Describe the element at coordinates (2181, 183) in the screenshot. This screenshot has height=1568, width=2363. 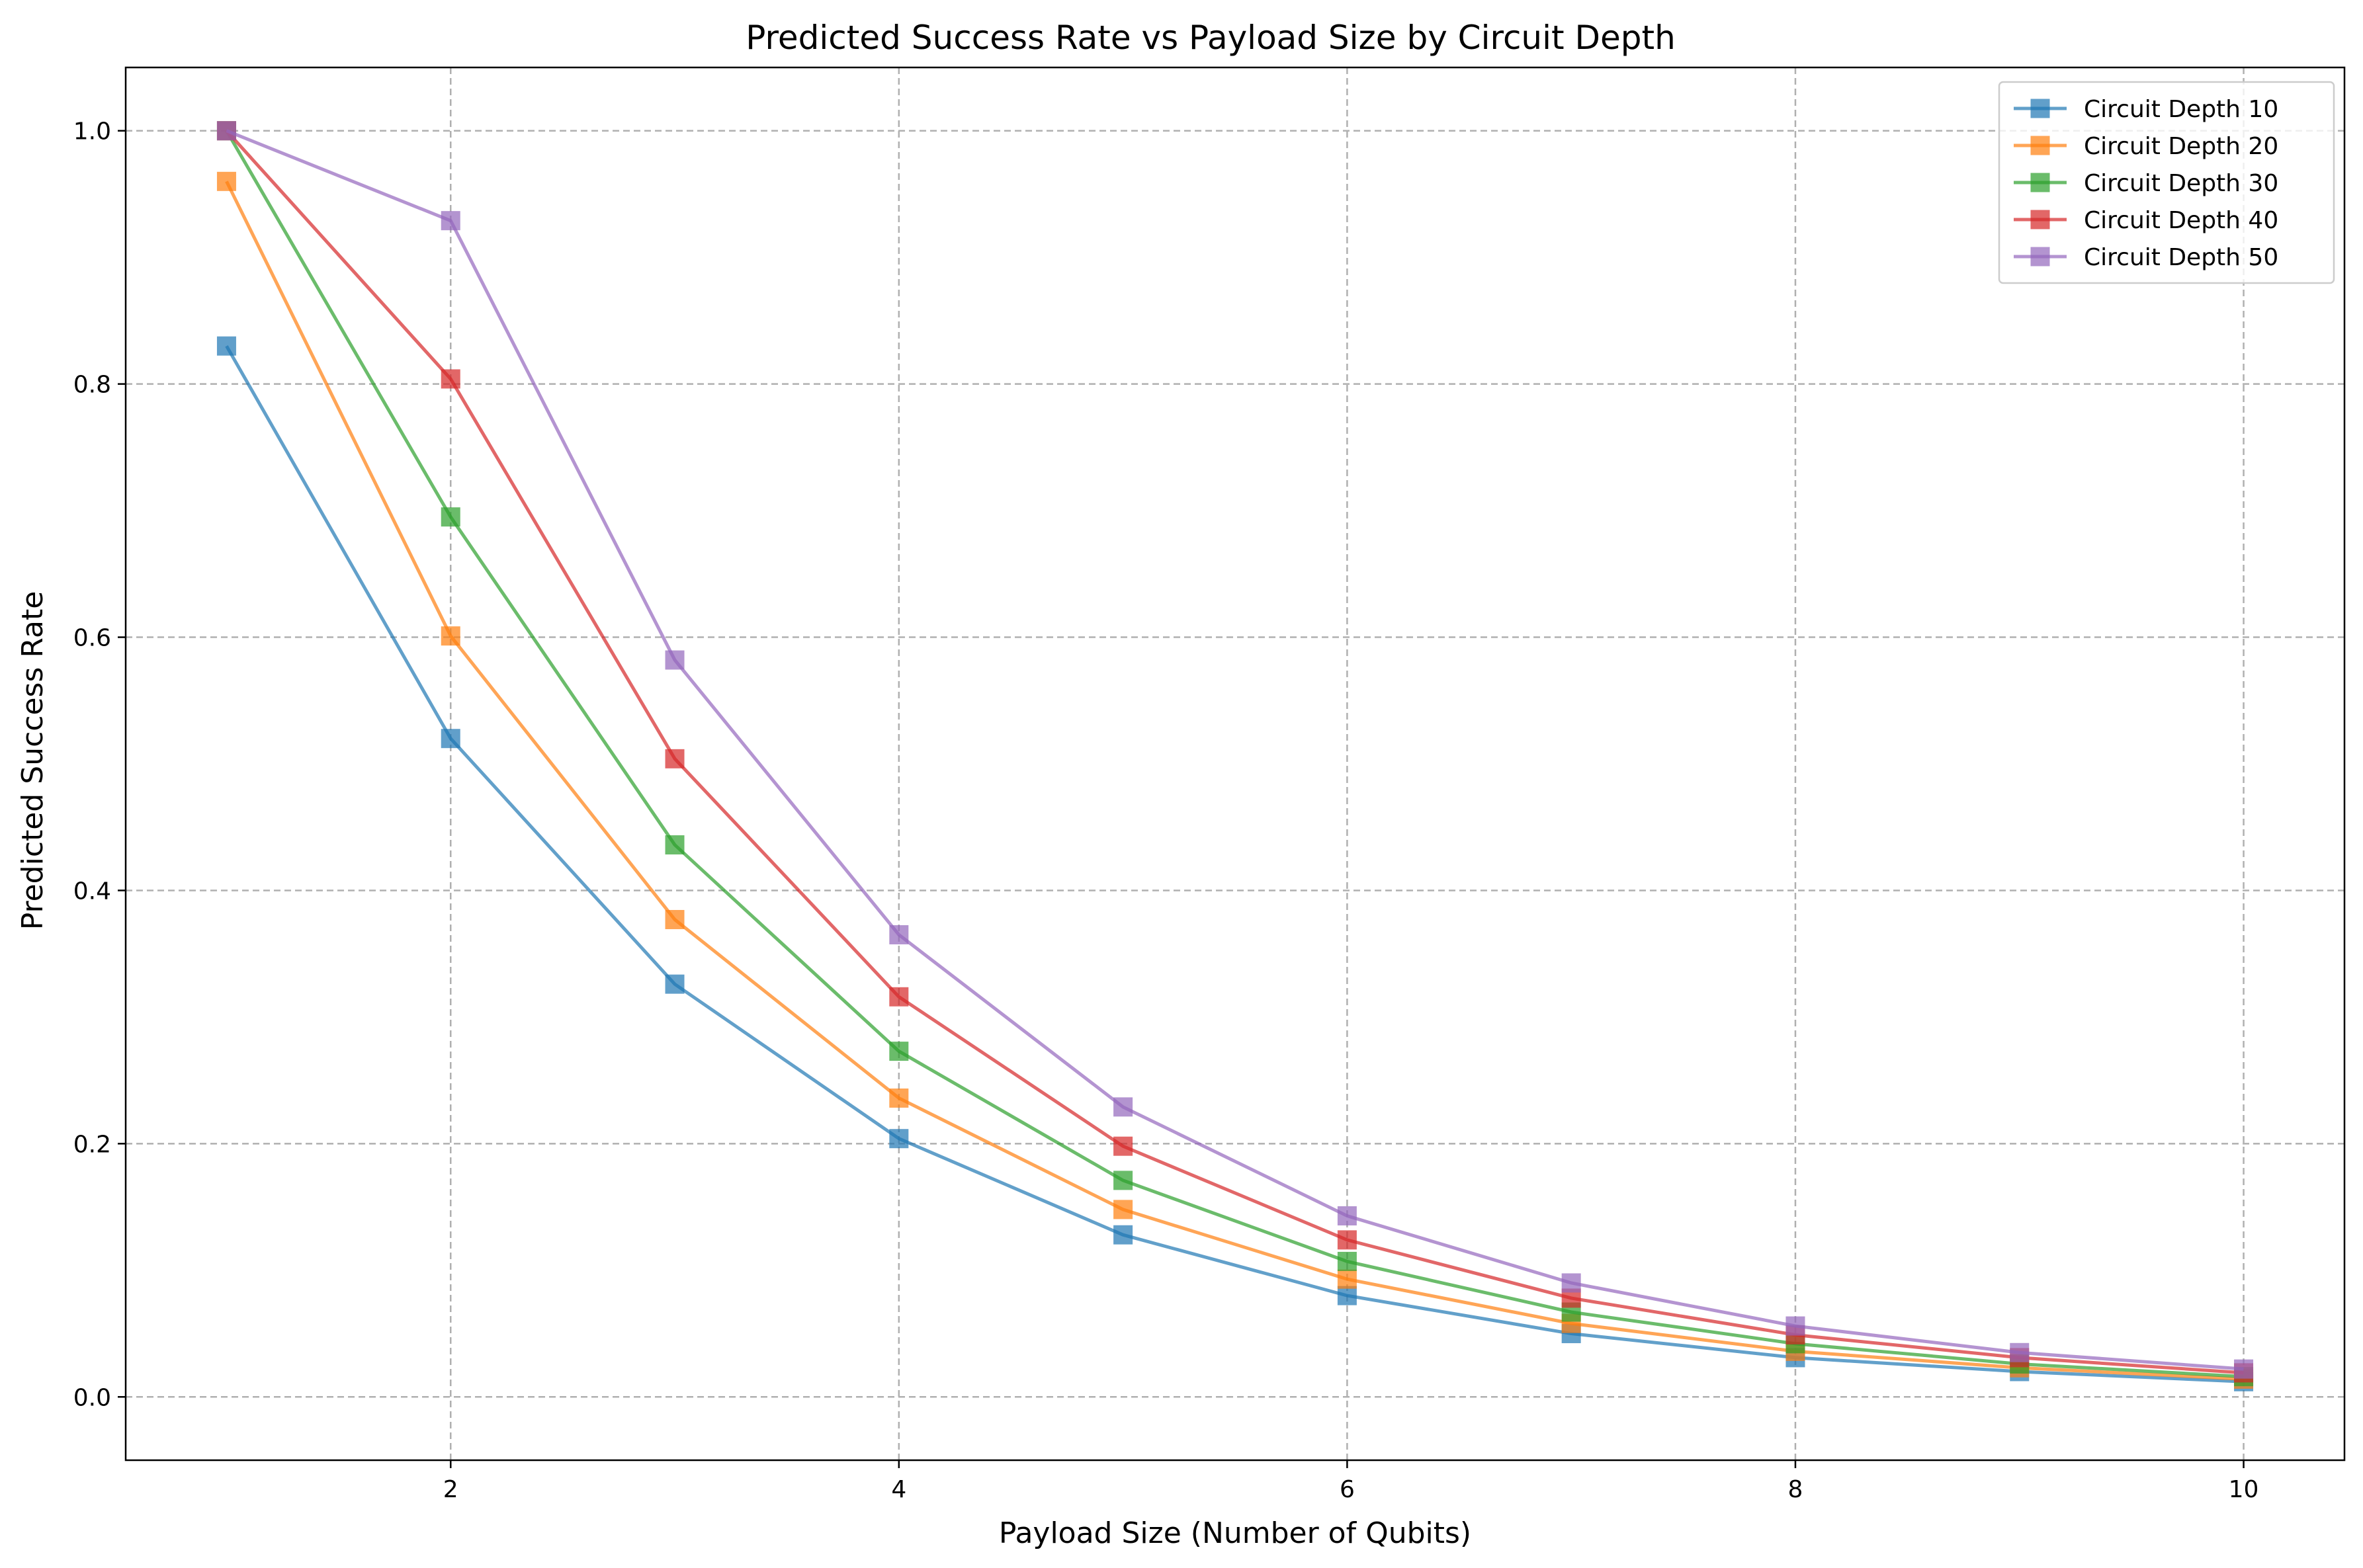
I see `legend-label: Circuit Depth 30` at that location.